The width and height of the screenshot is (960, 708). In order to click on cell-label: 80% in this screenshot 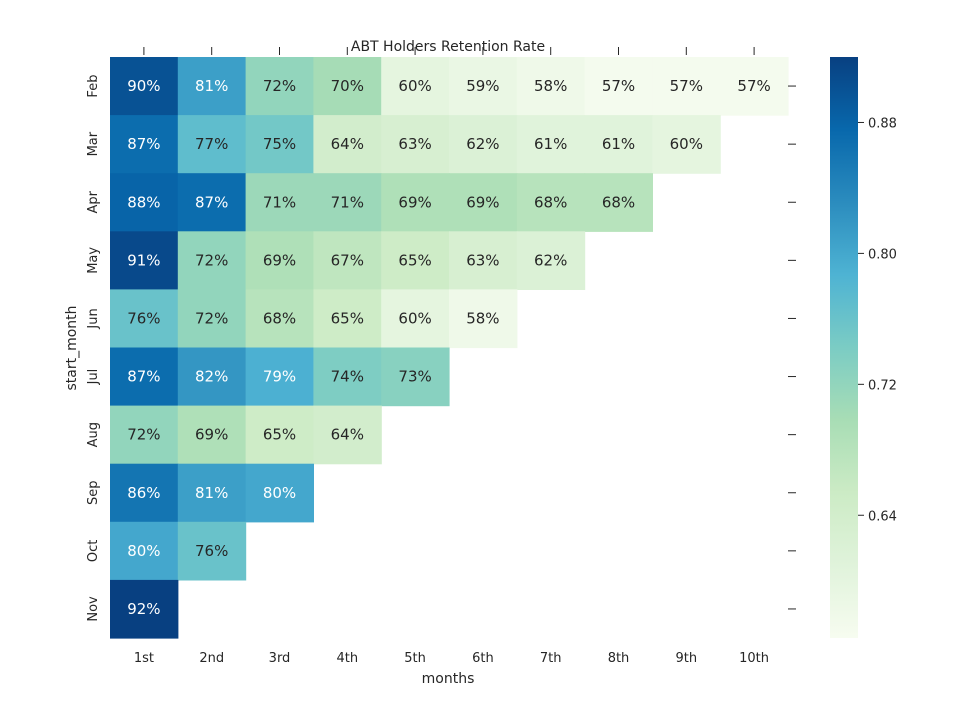, I will do `click(143, 551)`.